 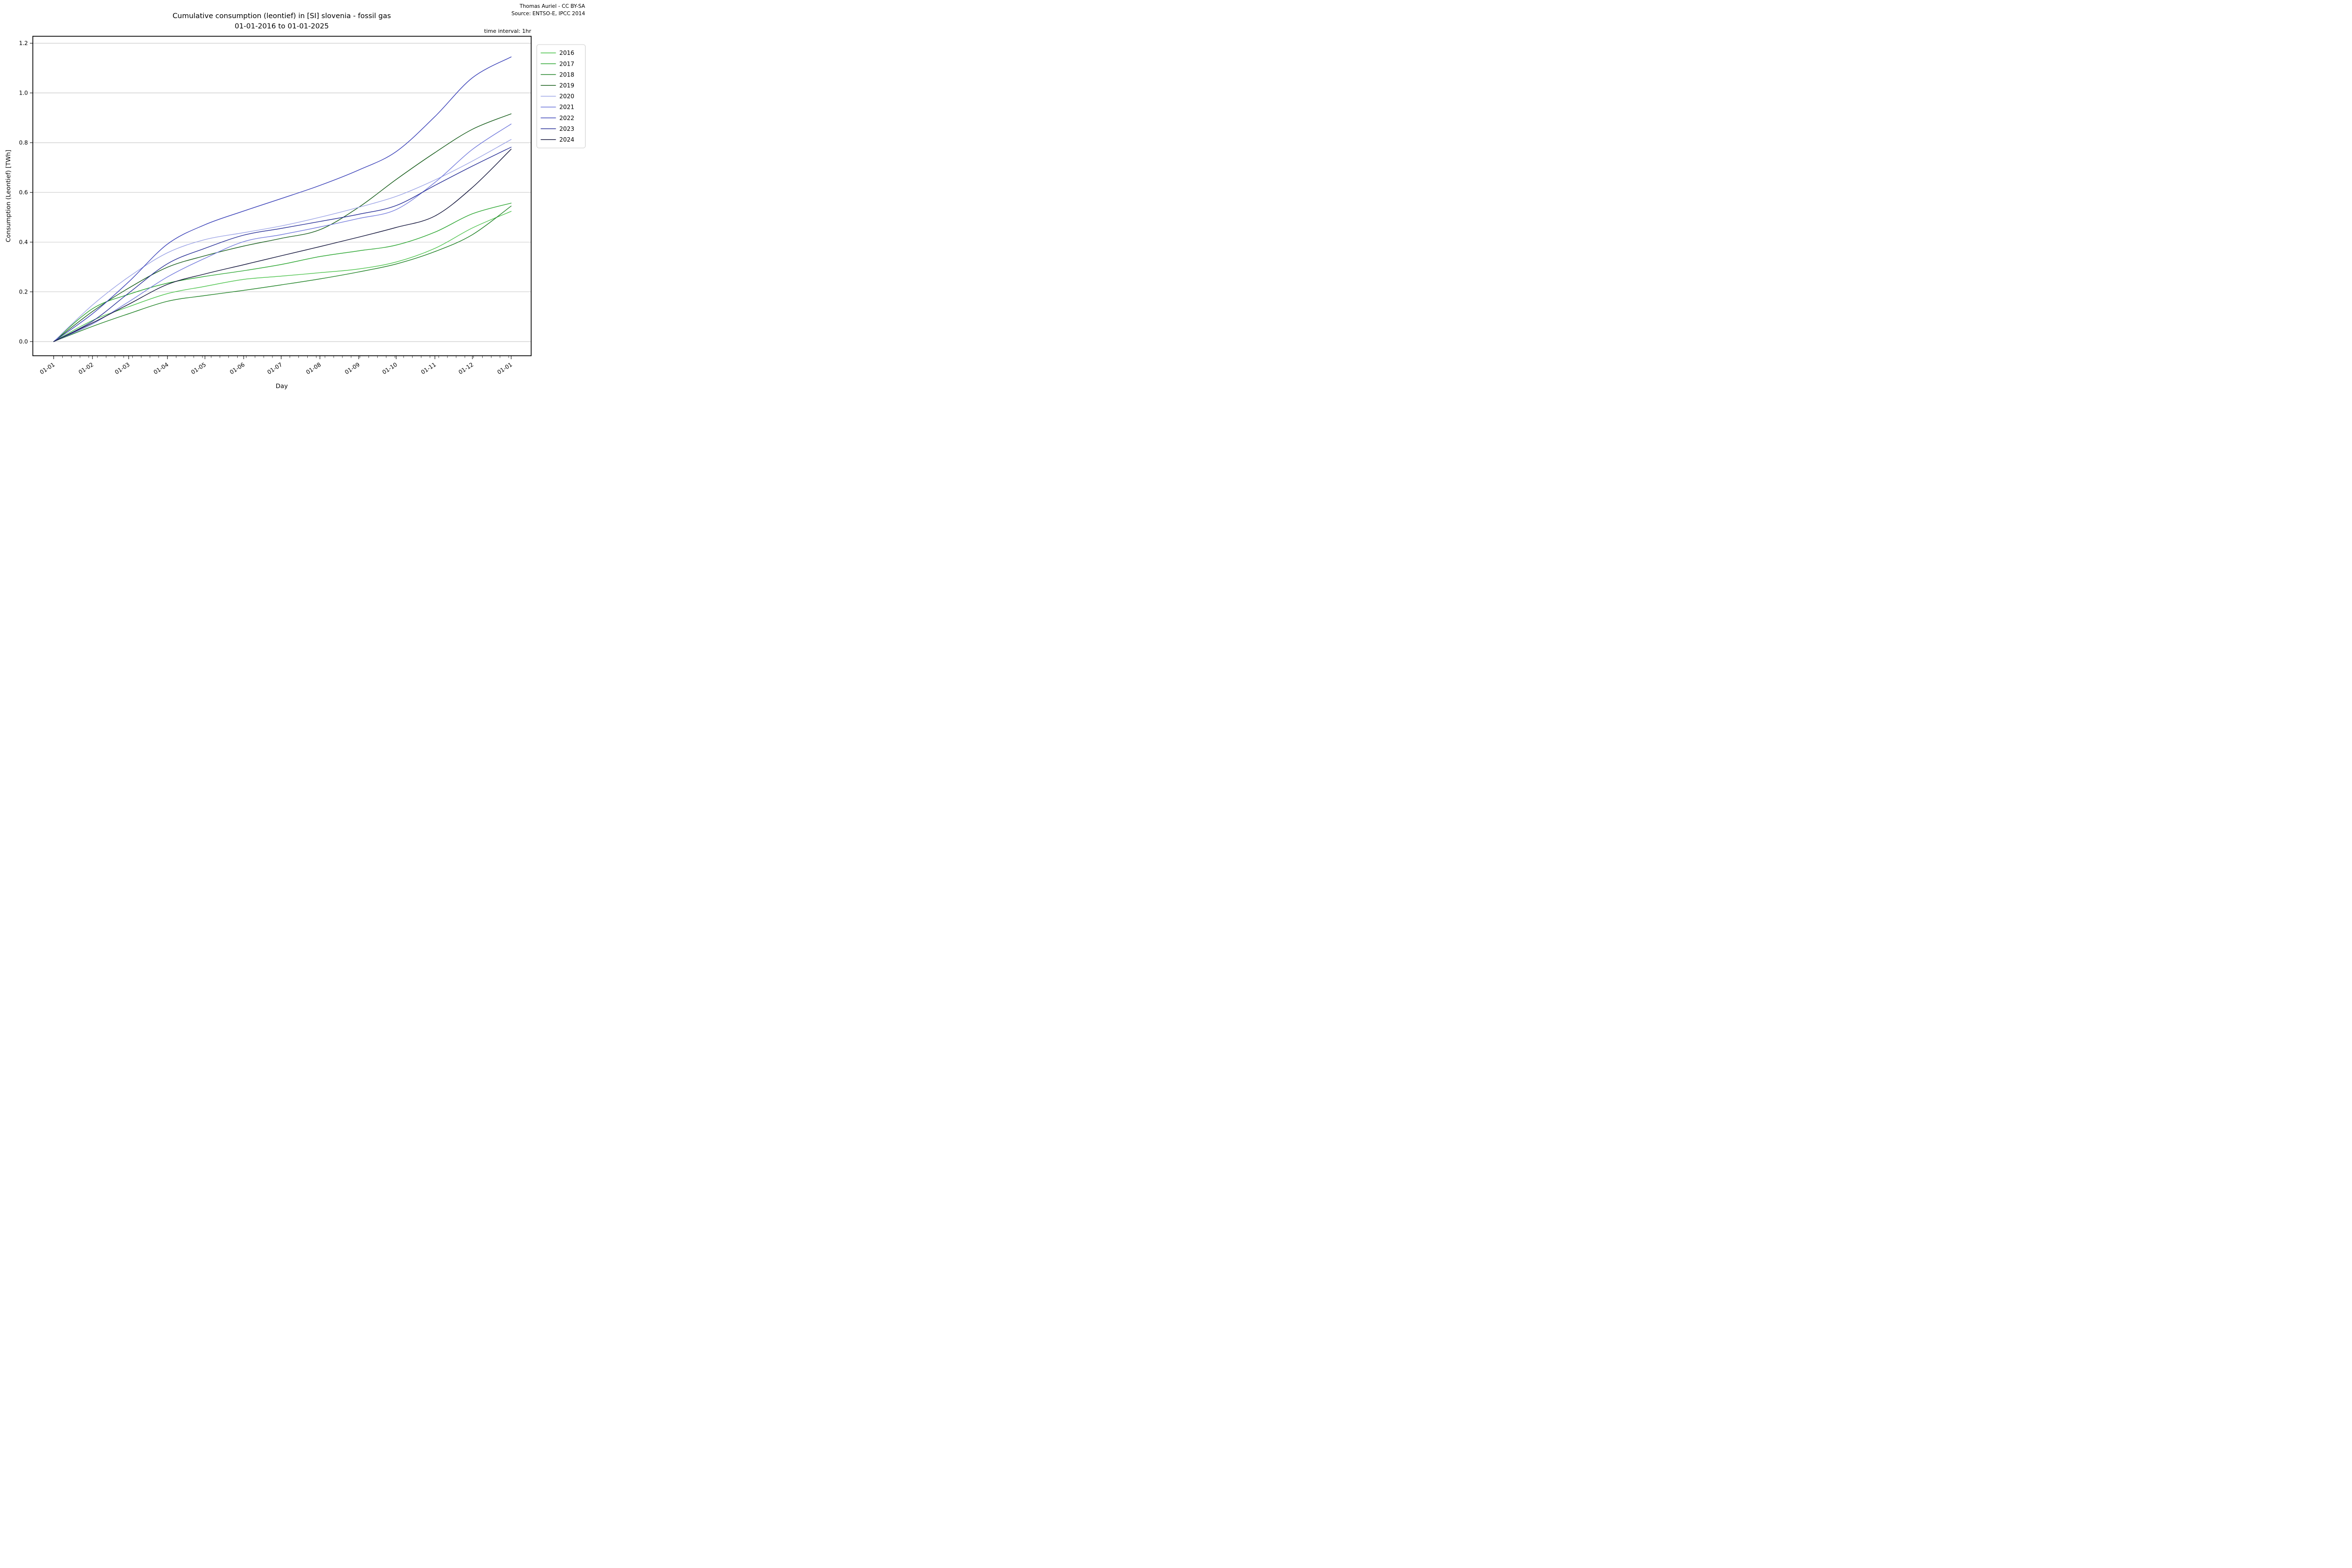 What do you see at coordinates (23, 43) in the screenshot?
I see `y-tick-label: 1.2` at bounding box center [23, 43].